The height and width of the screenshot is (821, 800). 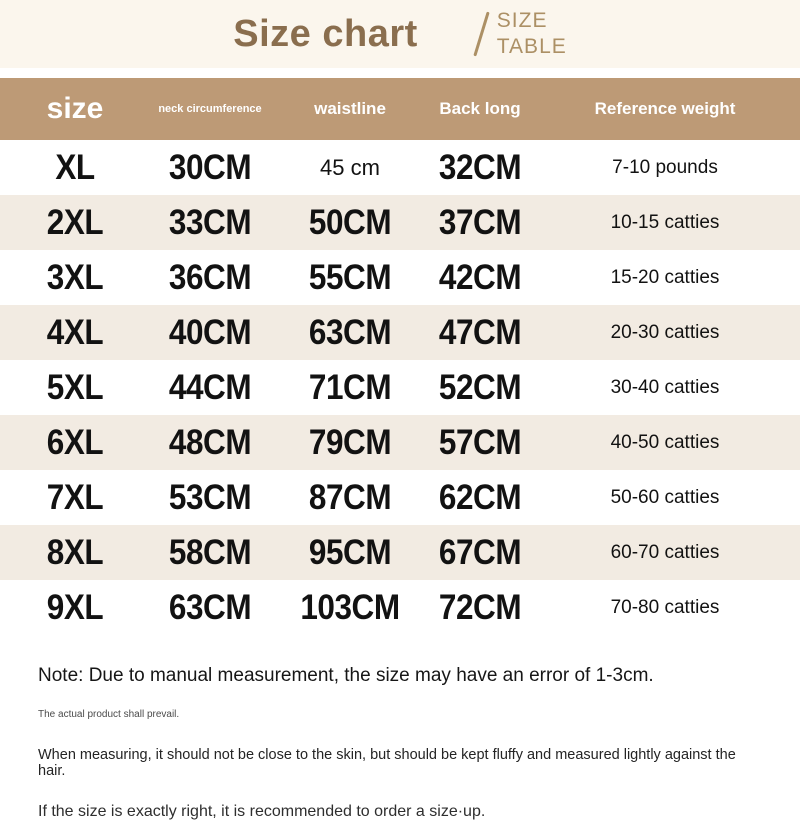 What do you see at coordinates (325, 33) in the screenshot?
I see `page-title: Size chart` at bounding box center [325, 33].